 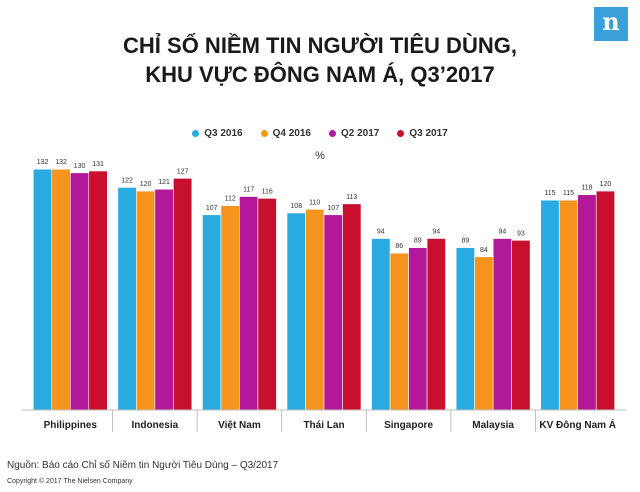 I want to click on category-label-1: Indonesia, so click(x=155, y=425).